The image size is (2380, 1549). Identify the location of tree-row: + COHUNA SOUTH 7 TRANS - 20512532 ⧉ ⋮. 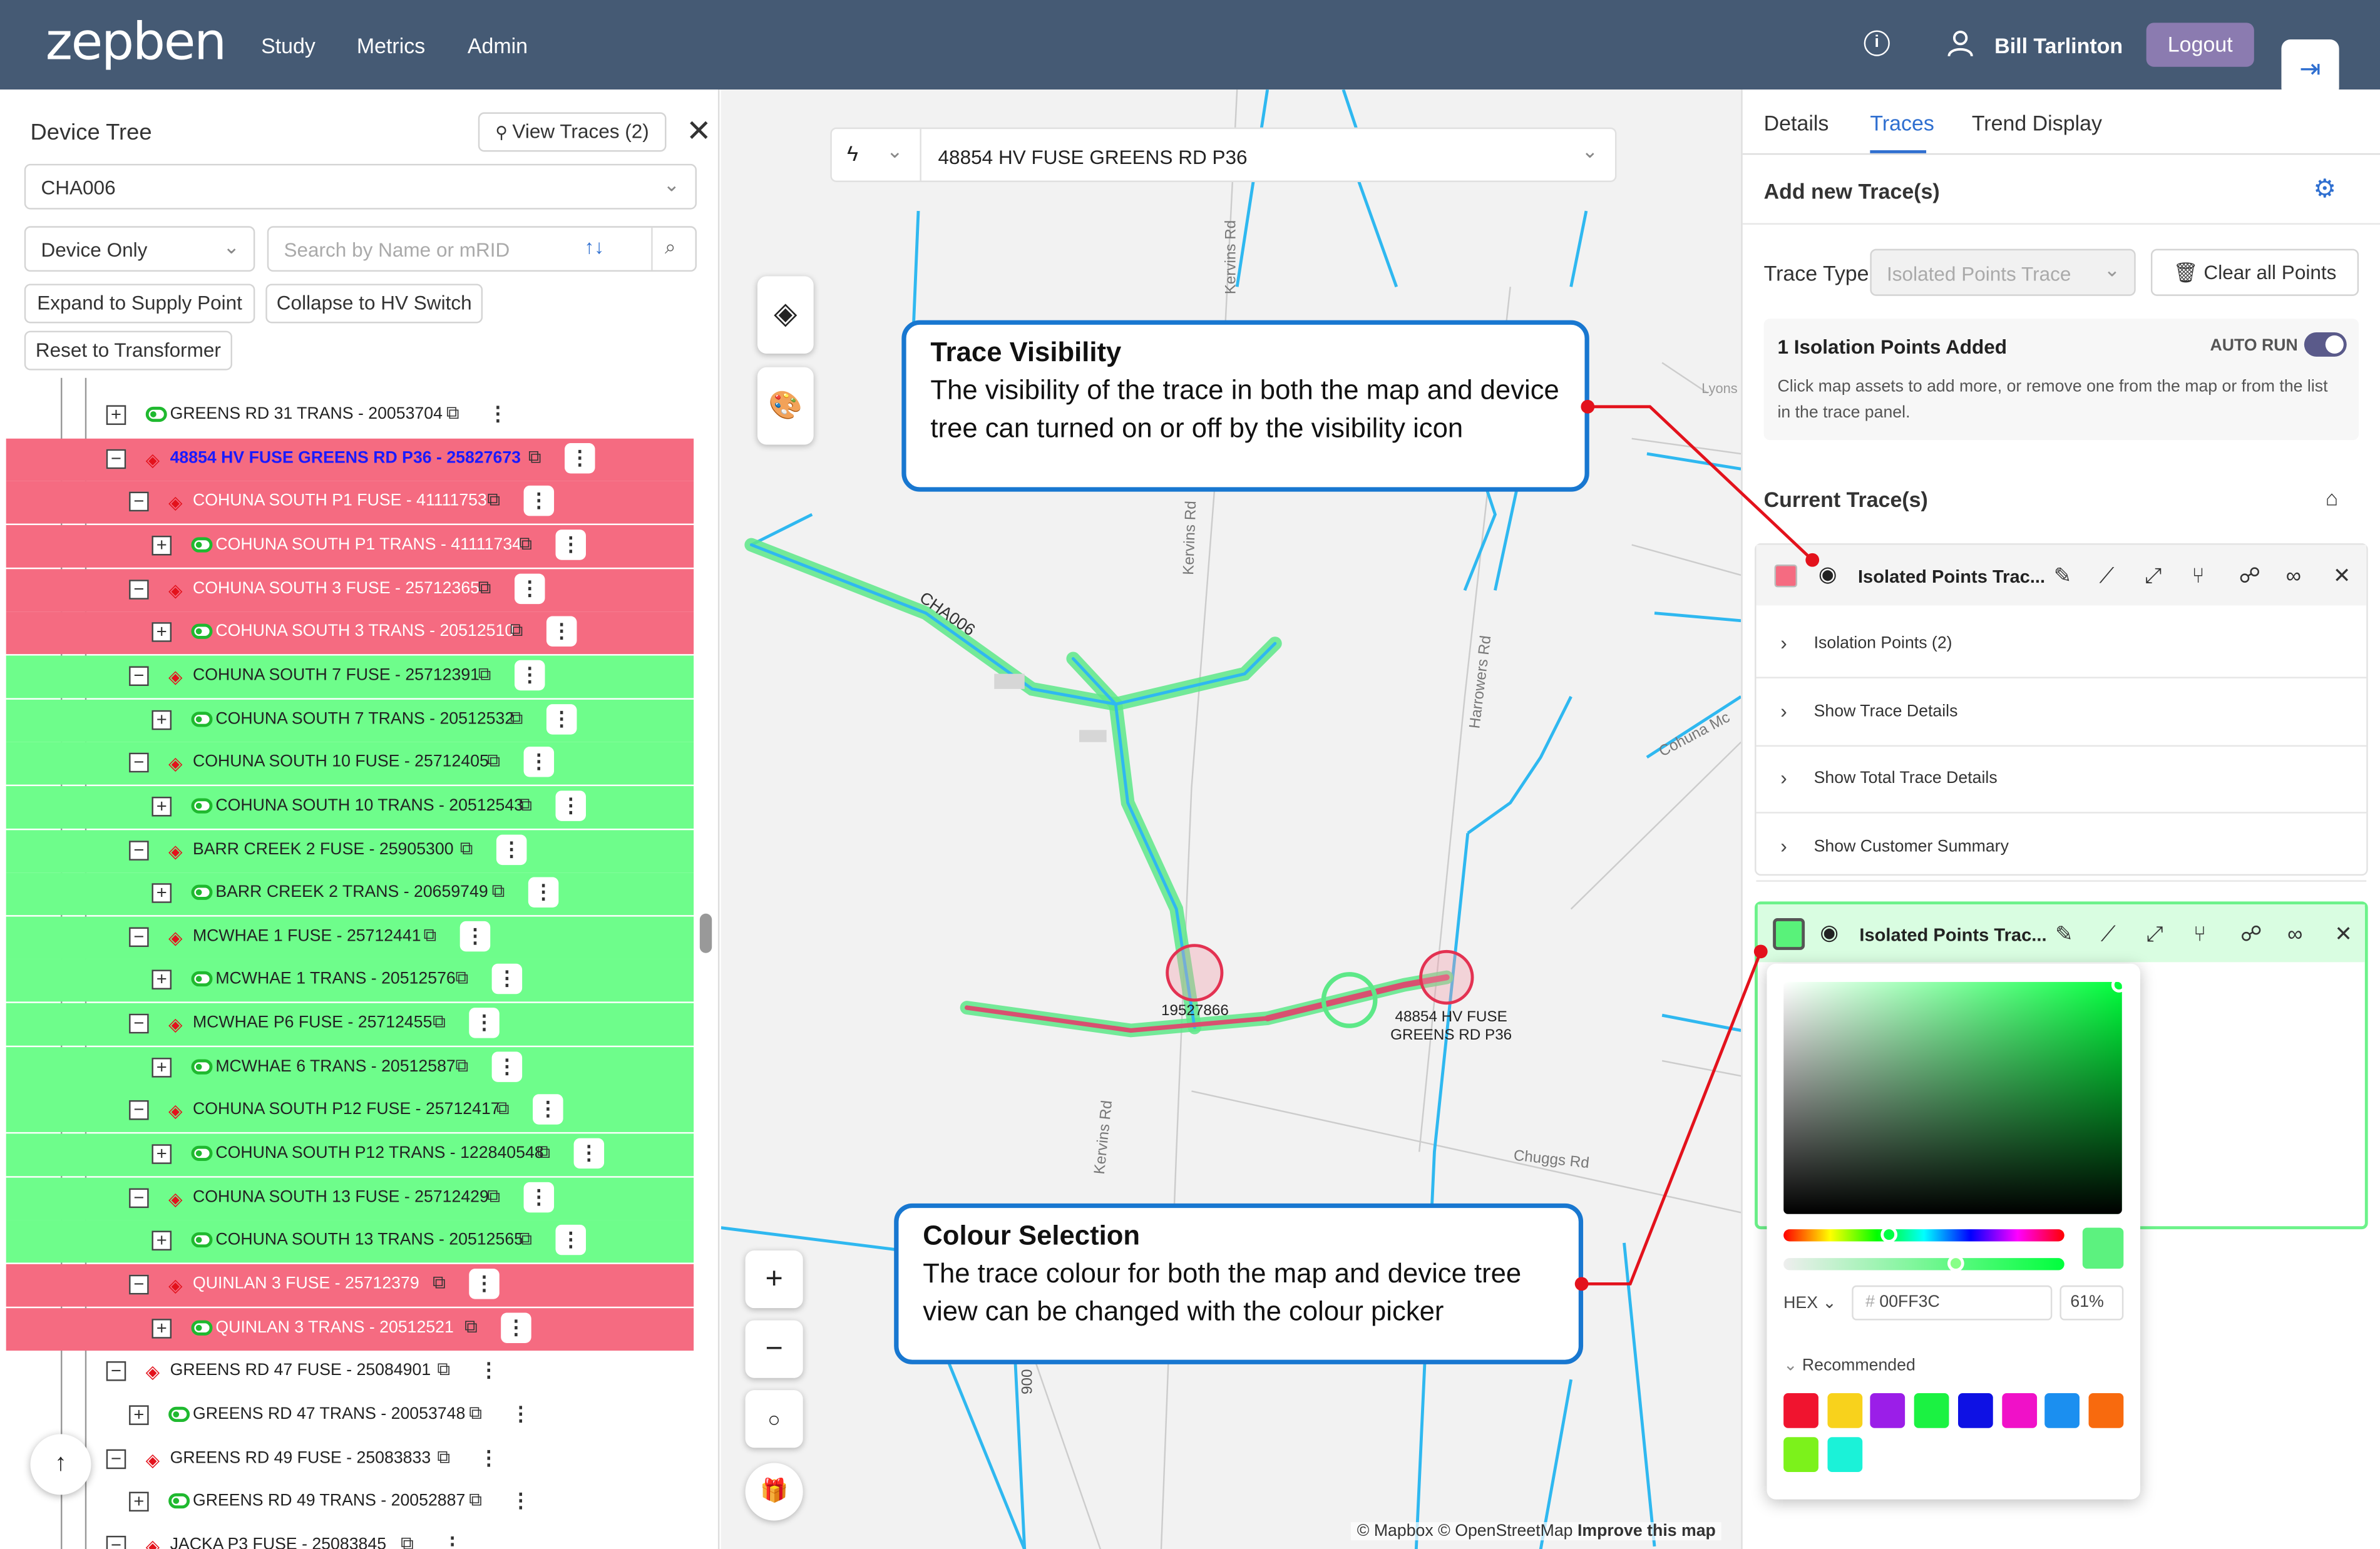
(350, 720).